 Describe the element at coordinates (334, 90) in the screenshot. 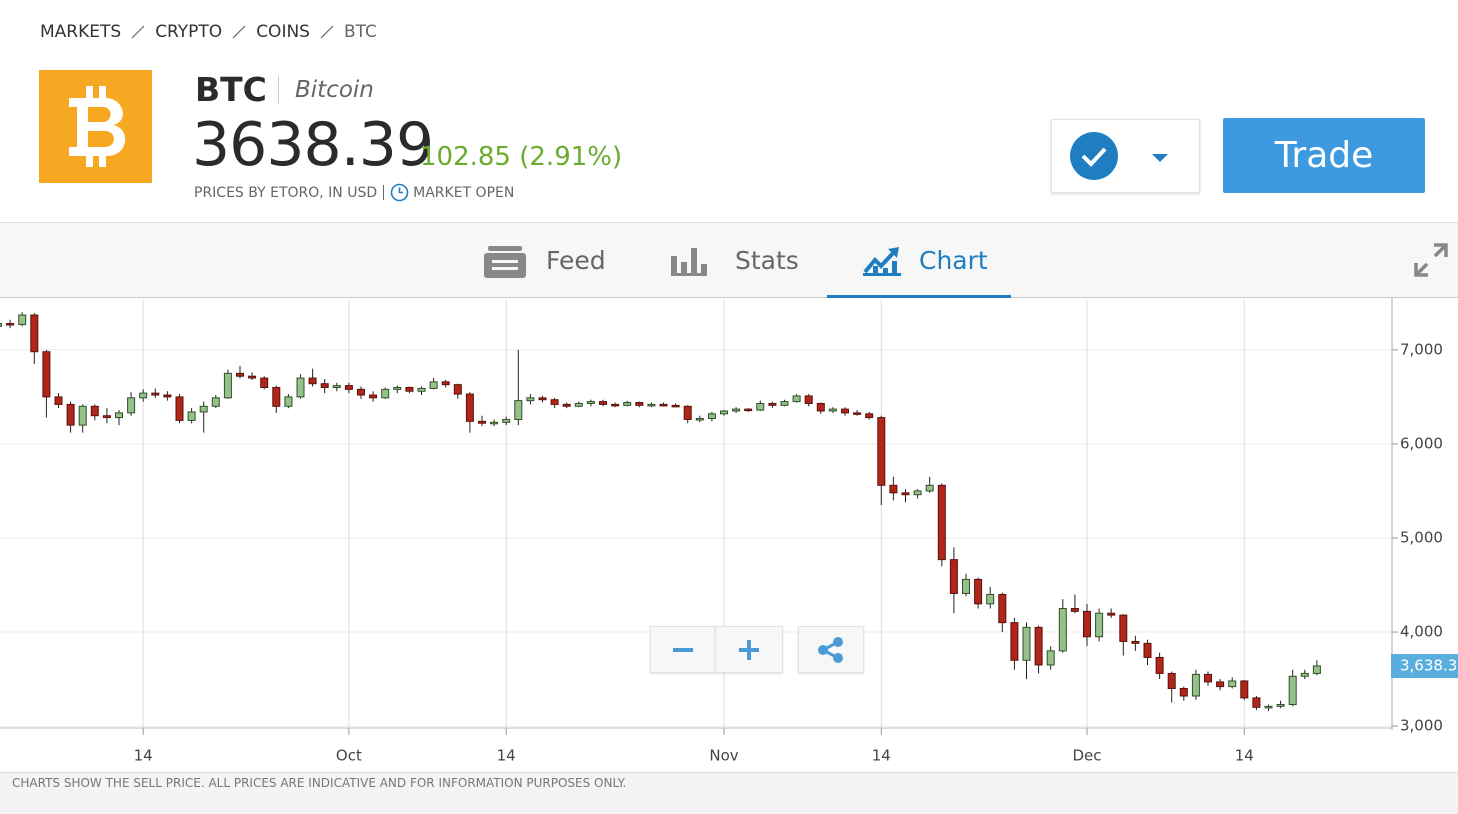

I see `instrument-name: Bitcoin` at that location.